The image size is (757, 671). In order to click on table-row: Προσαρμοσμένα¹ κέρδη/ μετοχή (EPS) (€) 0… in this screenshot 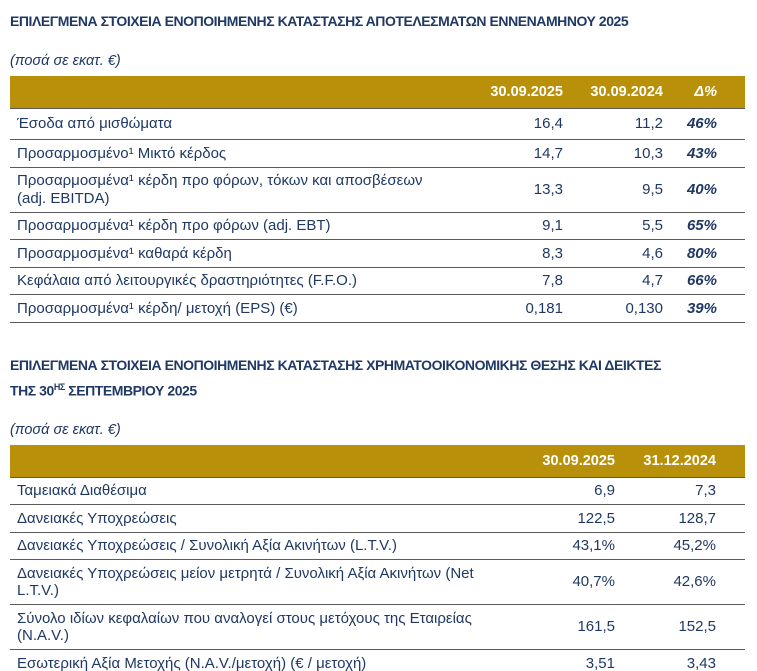, I will do `click(377, 308)`.